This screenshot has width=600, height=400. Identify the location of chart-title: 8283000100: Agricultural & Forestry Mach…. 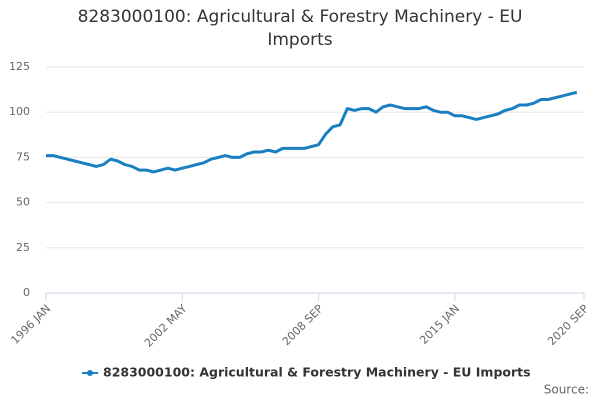
(300, 28).